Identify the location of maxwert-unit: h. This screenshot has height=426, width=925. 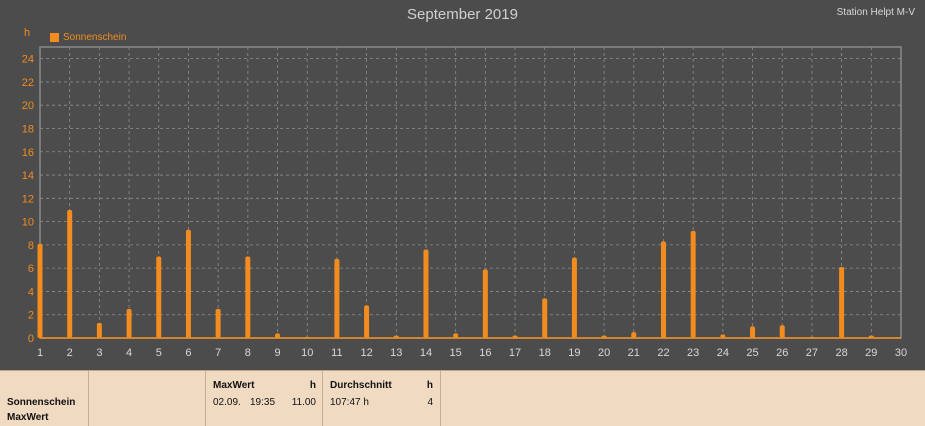
(312, 385).